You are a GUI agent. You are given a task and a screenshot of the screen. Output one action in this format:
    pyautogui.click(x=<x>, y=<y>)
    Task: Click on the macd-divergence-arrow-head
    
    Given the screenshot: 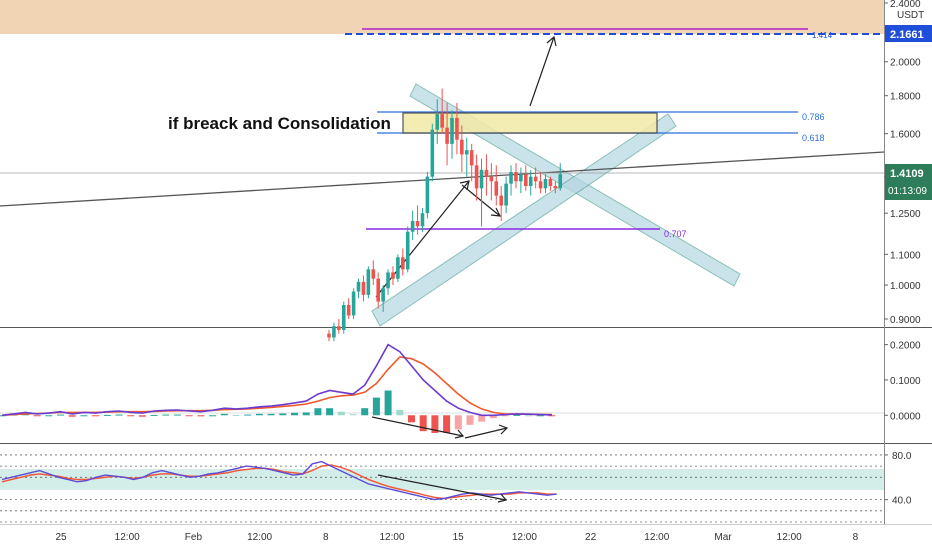 What is the action you would take?
    pyautogui.click(x=459, y=434)
    